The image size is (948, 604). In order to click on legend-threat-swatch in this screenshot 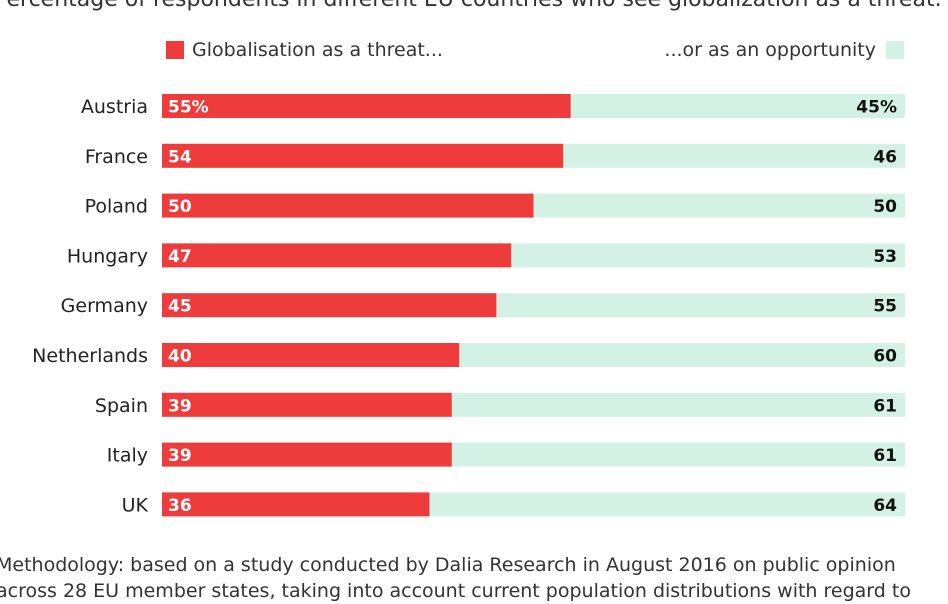, I will do `click(175, 50)`.